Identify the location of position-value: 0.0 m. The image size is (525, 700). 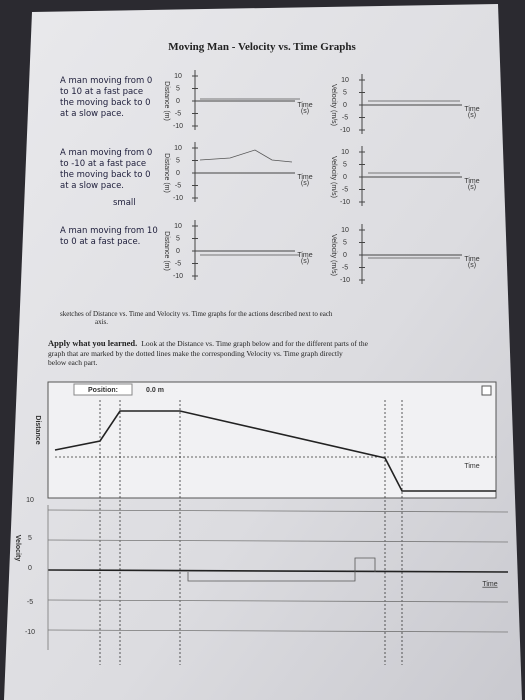
(155, 390).